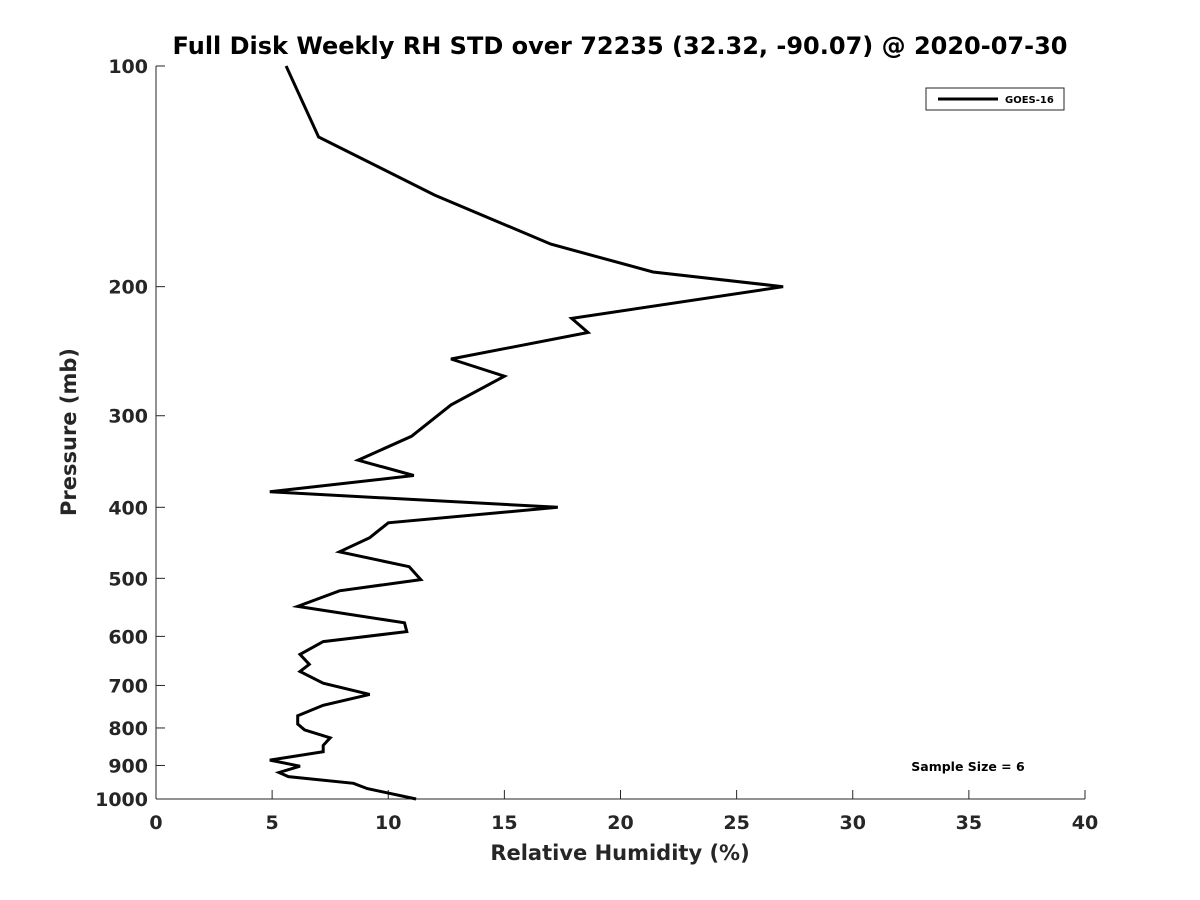 The width and height of the screenshot is (1200, 900). What do you see at coordinates (853, 823) in the screenshot?
I see `x-tick-label: 30` at bounding box center [853, 823].